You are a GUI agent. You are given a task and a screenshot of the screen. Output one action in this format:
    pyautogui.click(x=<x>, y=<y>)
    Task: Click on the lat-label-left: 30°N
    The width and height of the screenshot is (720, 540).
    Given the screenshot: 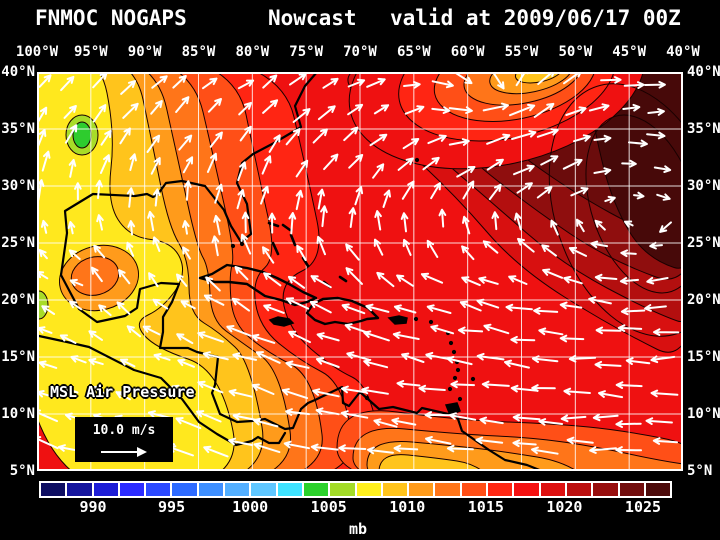 What is the action you would take?
    pyautogui.click(x=18, y=186)
    